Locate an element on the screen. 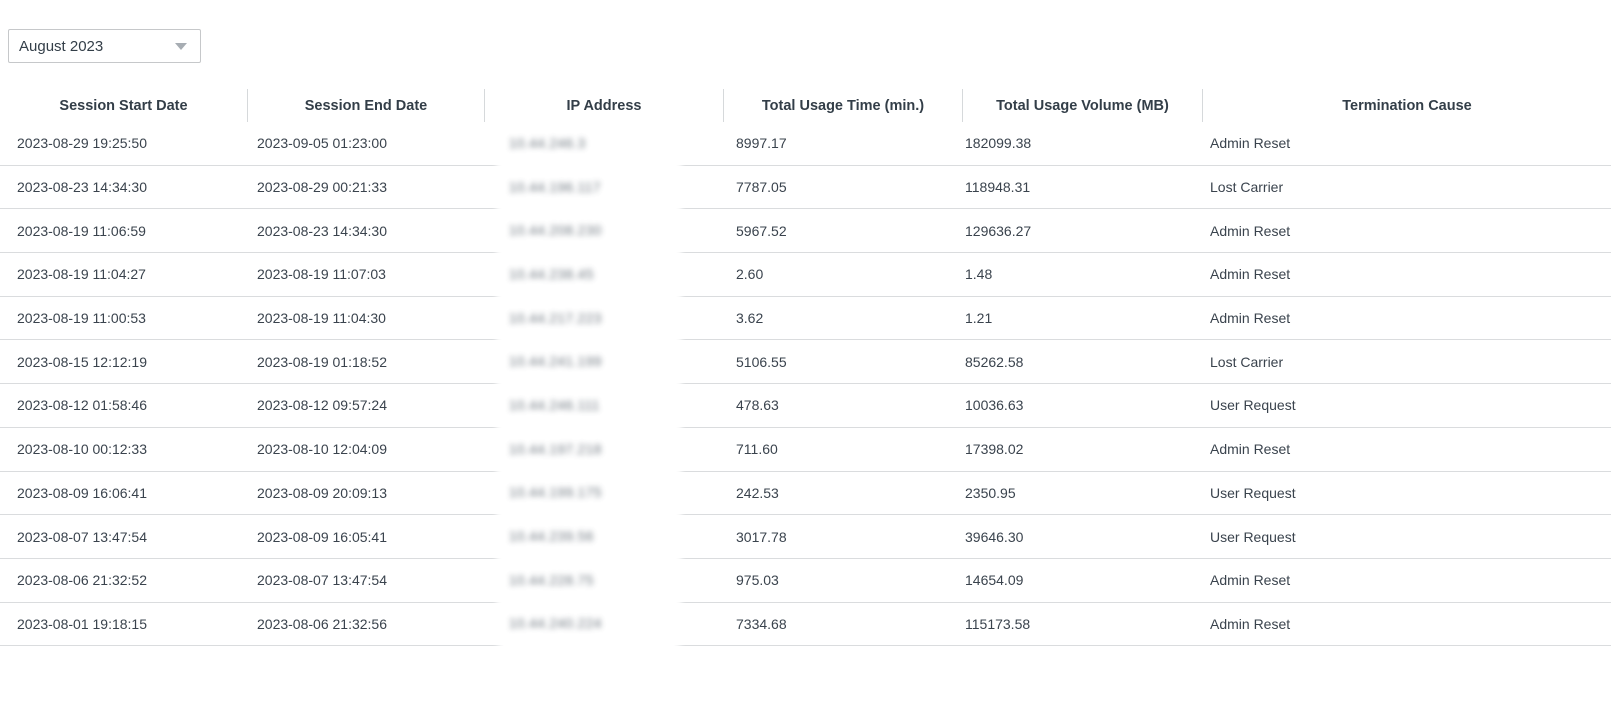 Image resolution: width=1611 pixels, height=721 pixels. usage-volume-cell: 17398.02 is located at coordinates (994, 449).